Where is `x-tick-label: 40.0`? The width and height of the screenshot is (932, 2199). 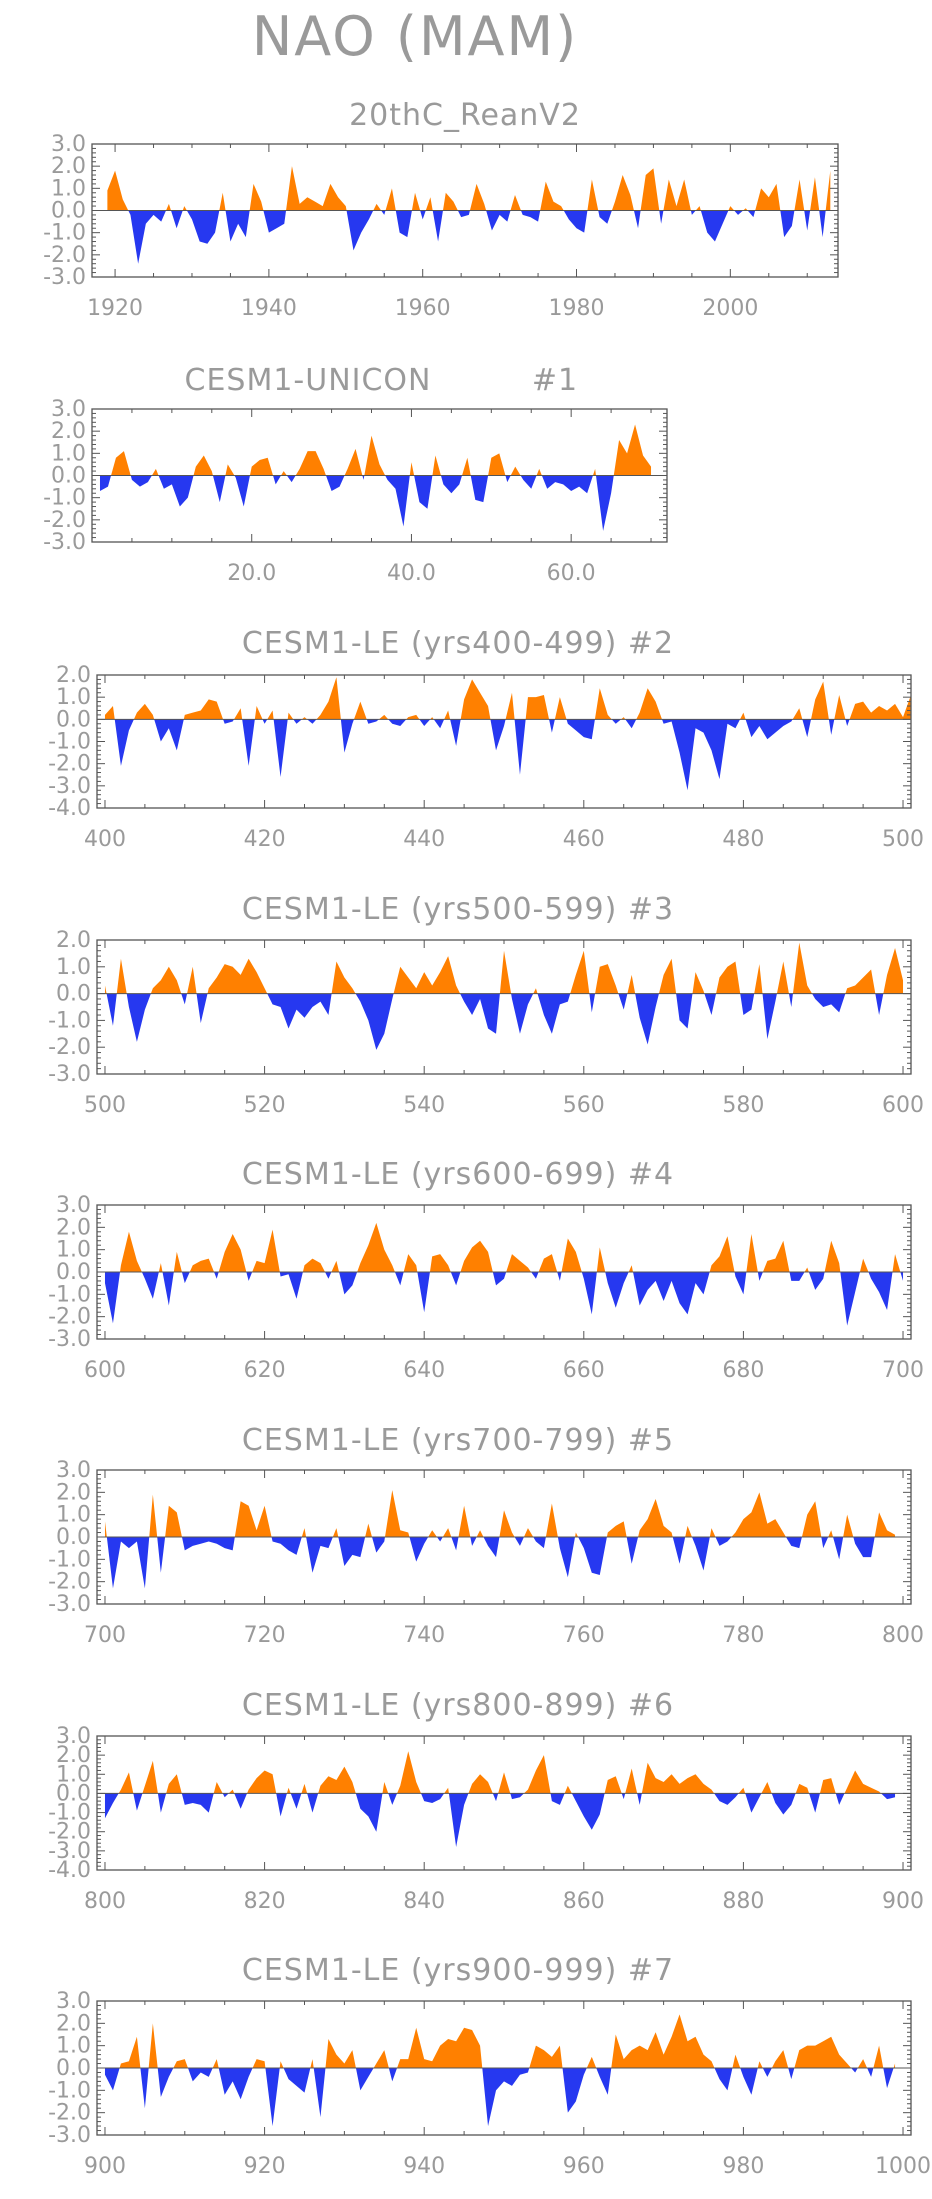 x-tick-label: 40.0 is located at coordinates (411, 573).